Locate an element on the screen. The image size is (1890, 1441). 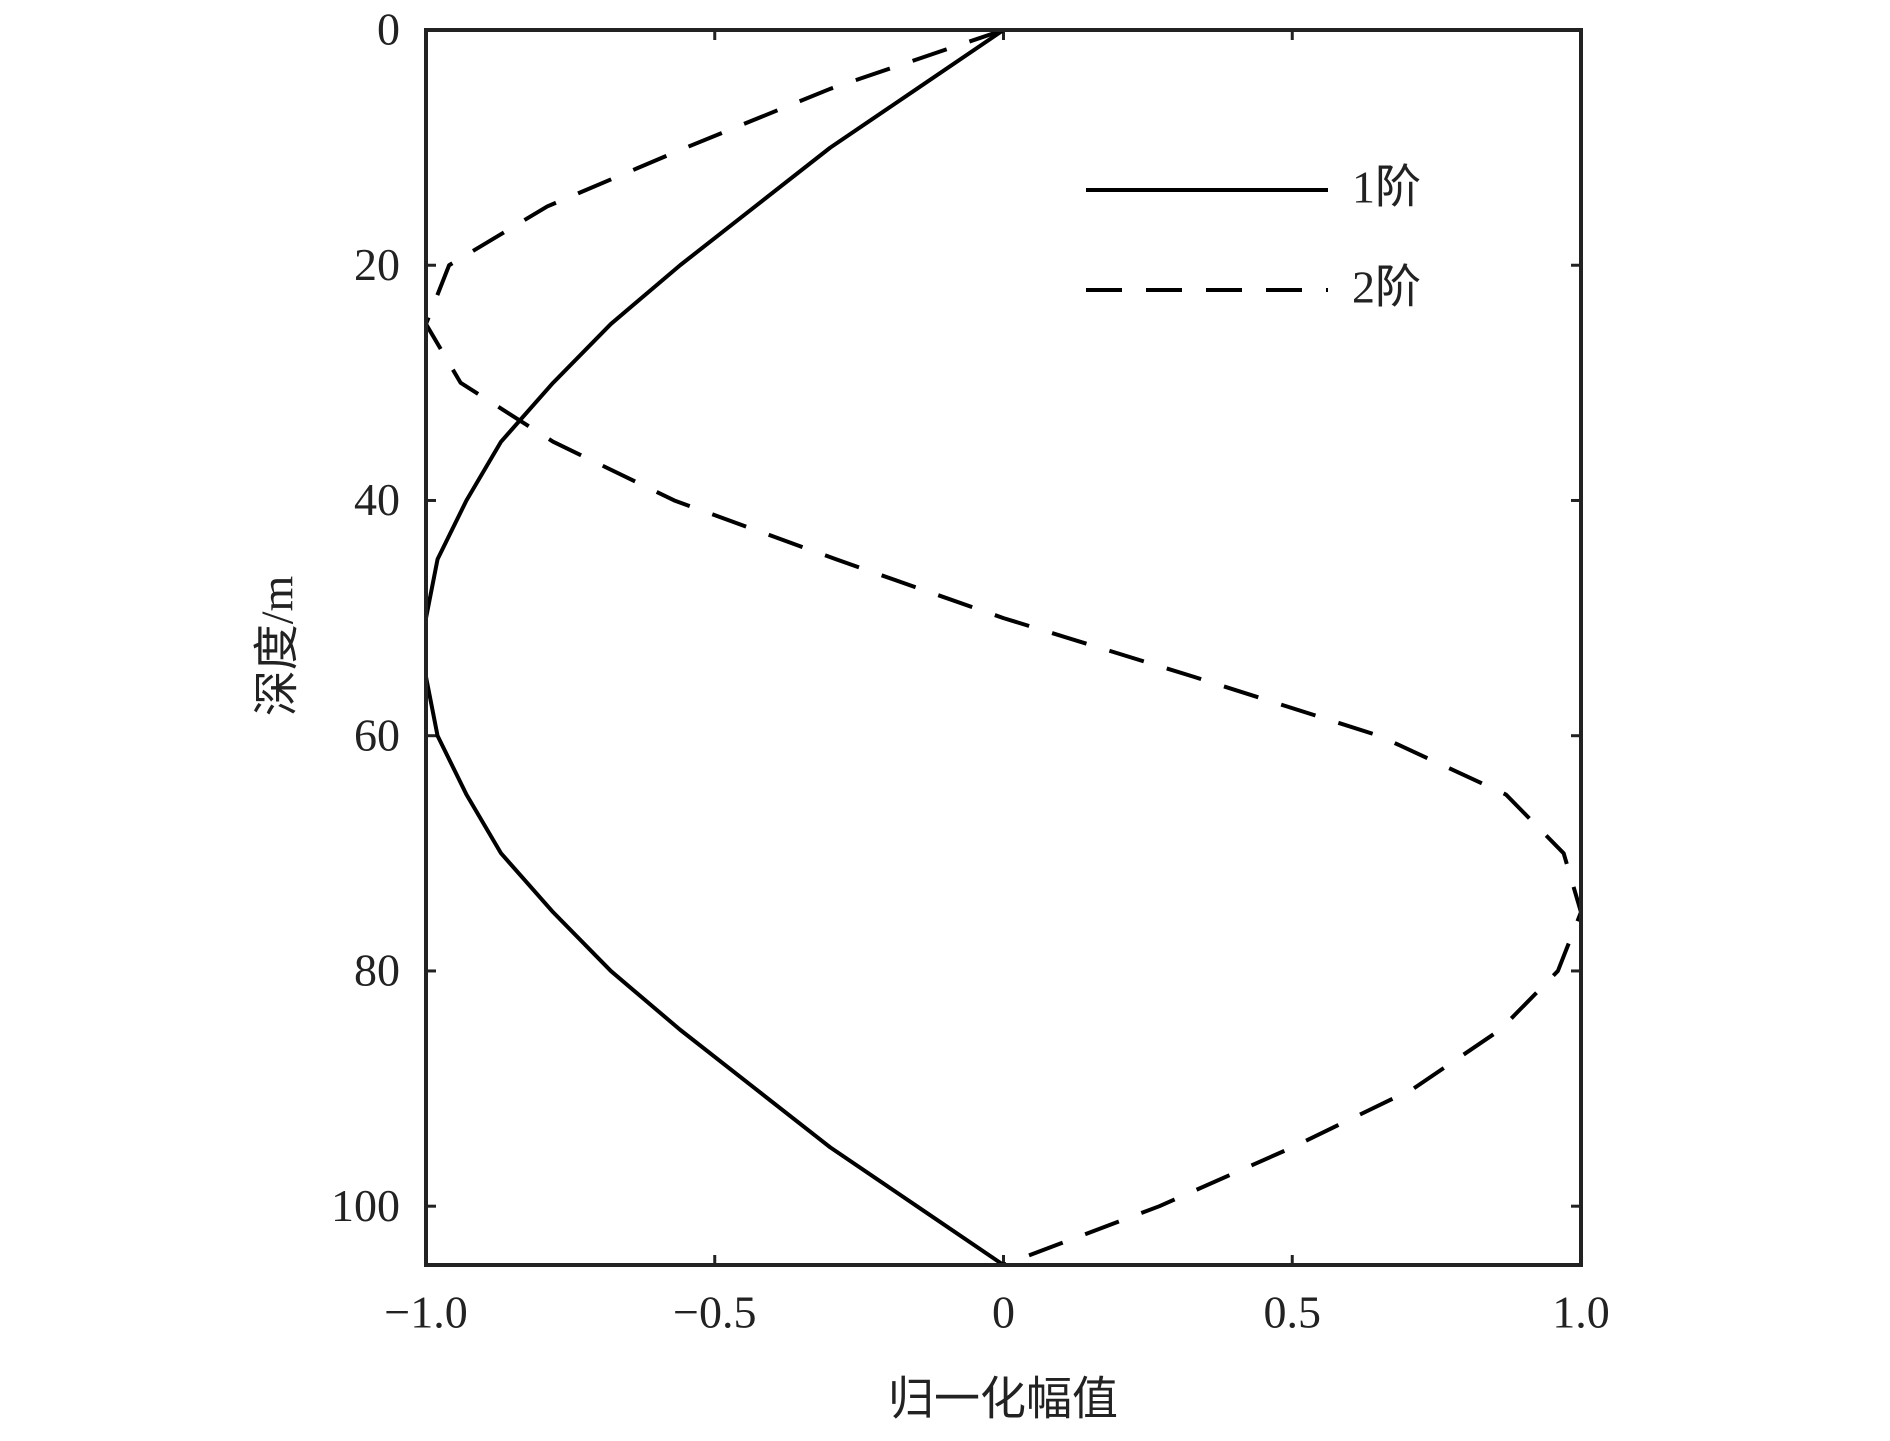
x-tick-label: −1.0 is located at coordinates (425, 1312).